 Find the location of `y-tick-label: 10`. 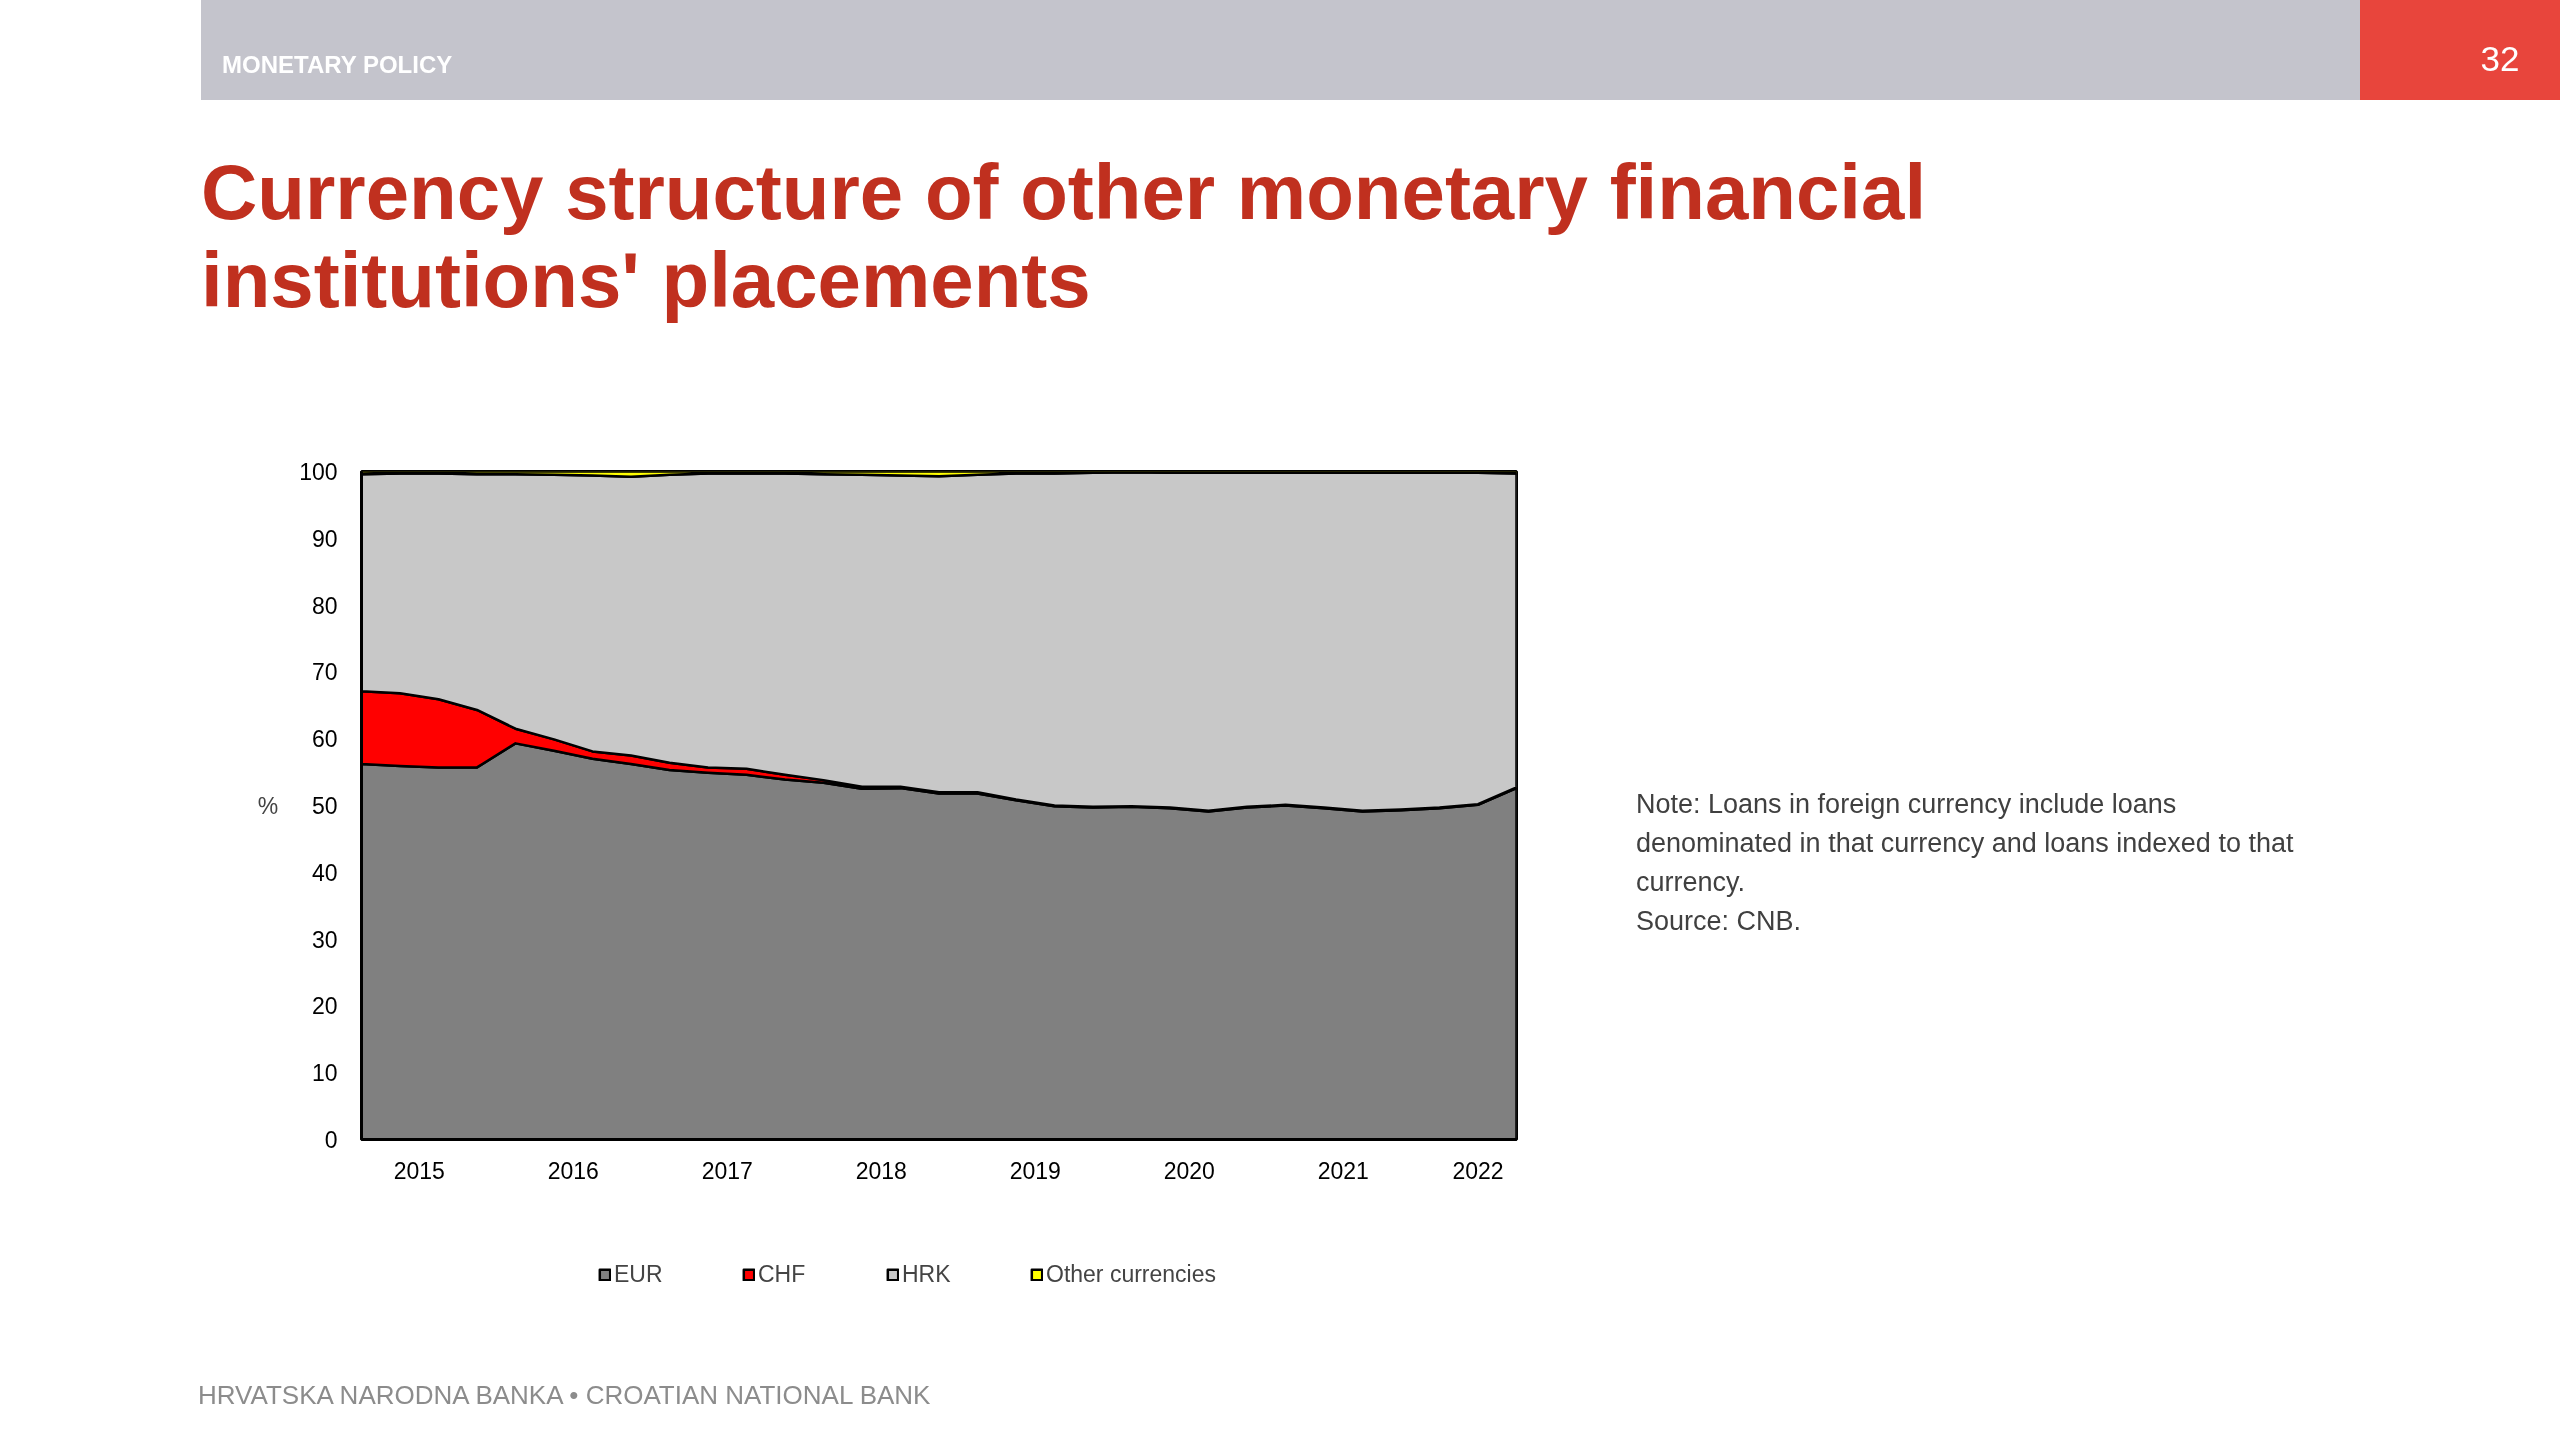

y-tick-label: 10 is located at coordinates (324, 1073).